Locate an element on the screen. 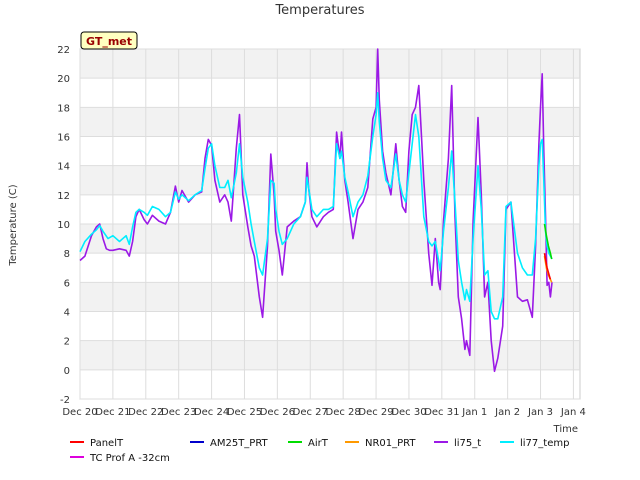 This screenshot has height=480, width=640. legend-label: li75_t is located at coordinates (467, 443).